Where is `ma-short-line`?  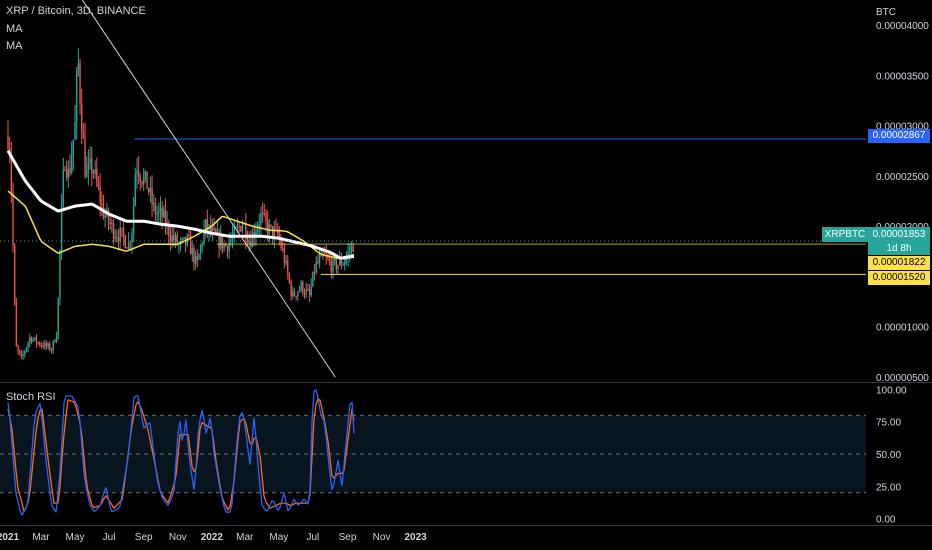 ma-short-line is located at coordinates (181, 225).